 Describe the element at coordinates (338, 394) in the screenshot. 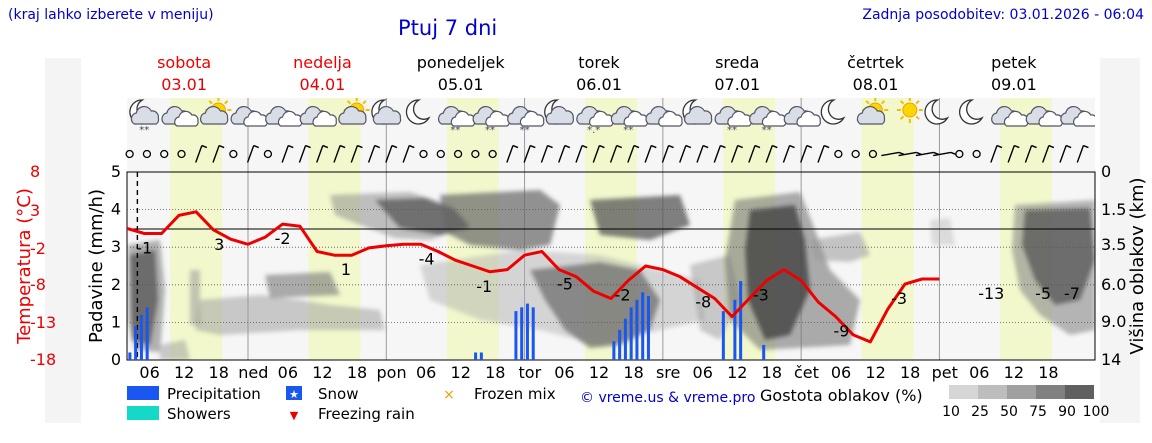

I see `legend-snow: Snow` at that location.